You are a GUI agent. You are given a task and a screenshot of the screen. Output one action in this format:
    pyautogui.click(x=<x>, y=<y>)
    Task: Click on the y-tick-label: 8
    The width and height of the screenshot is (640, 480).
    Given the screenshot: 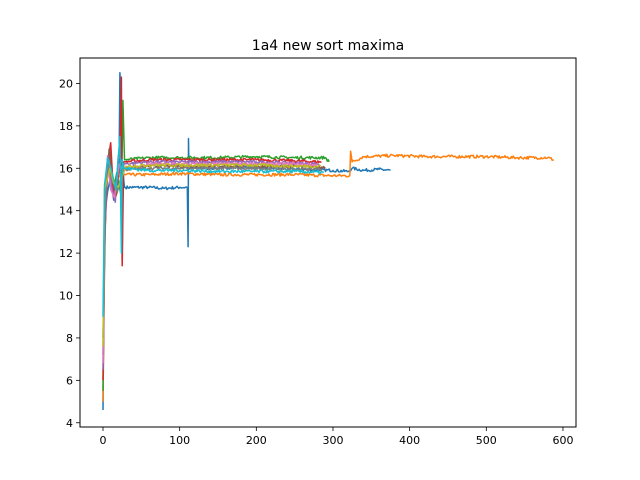 What is the action you would take?
    pyautogui.click(x=69, y=338)
    